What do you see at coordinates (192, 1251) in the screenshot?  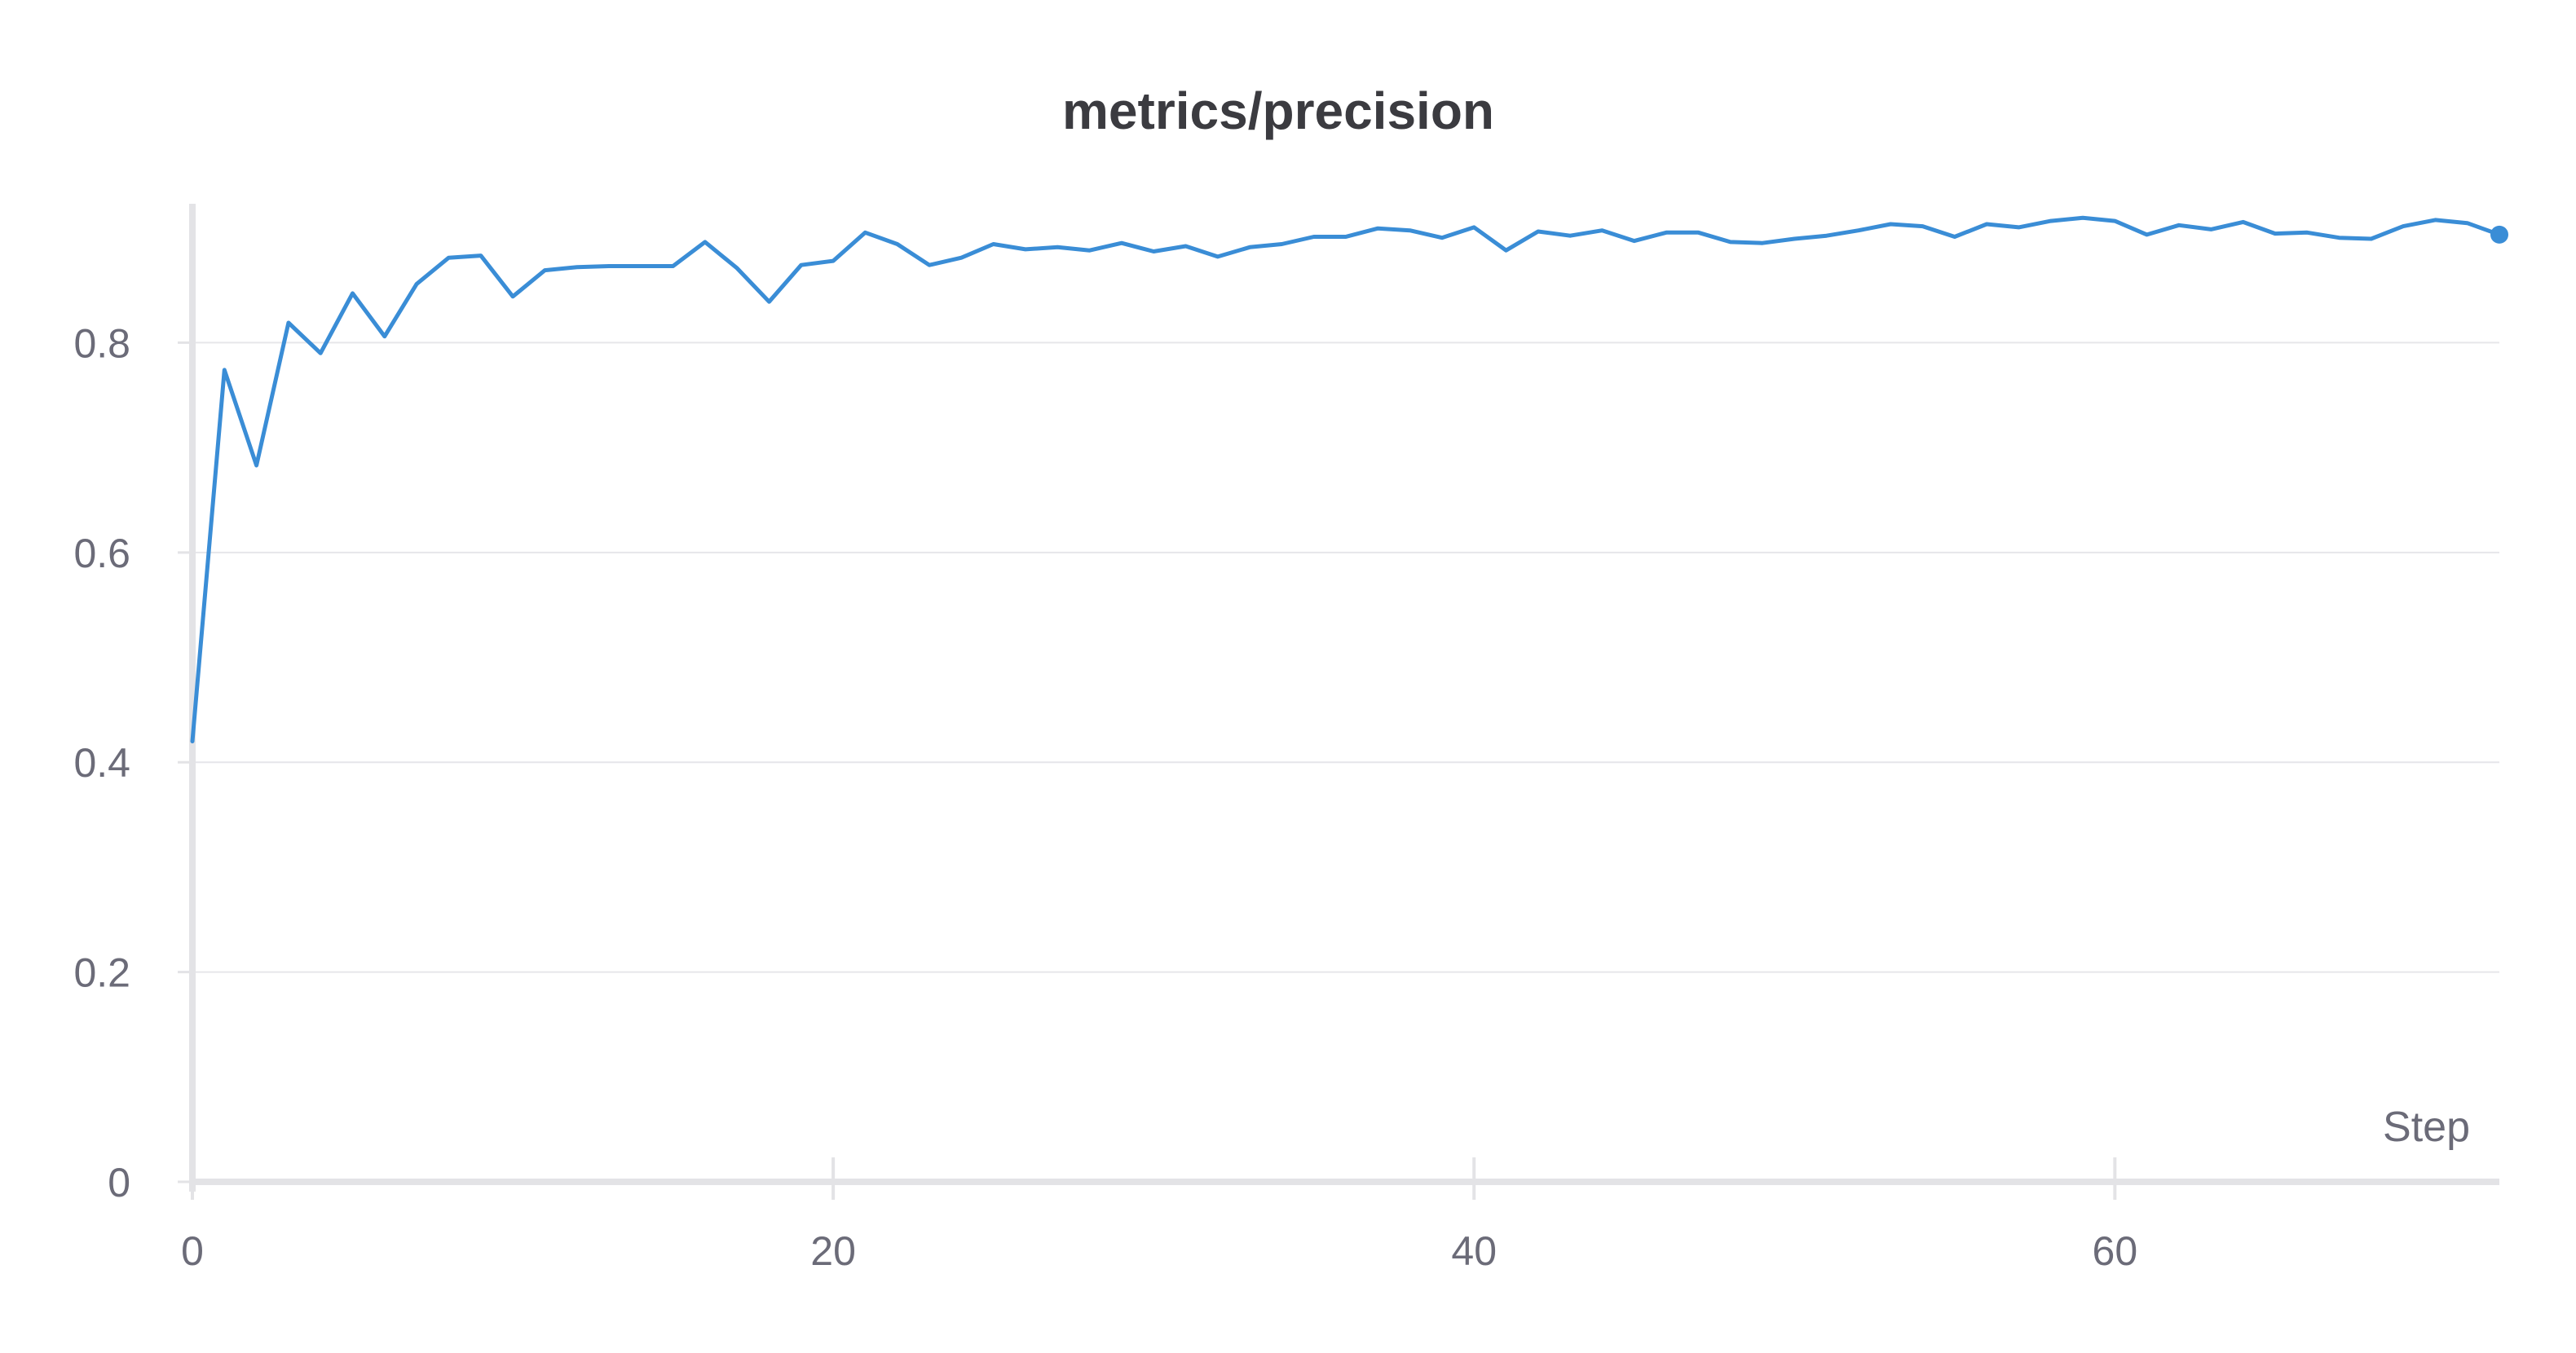 I see `x-tick-label: 0` at bounding box center [192, 1251].